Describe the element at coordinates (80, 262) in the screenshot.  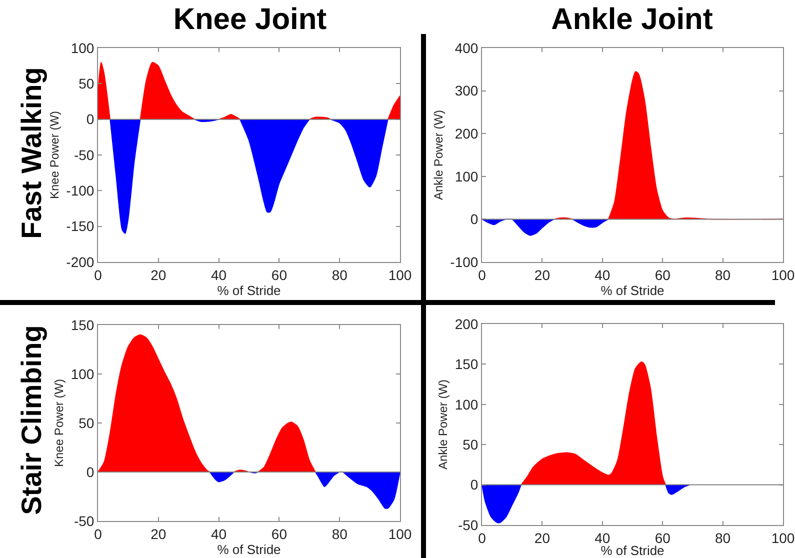
I see `y-tick-label: -200` at that location.